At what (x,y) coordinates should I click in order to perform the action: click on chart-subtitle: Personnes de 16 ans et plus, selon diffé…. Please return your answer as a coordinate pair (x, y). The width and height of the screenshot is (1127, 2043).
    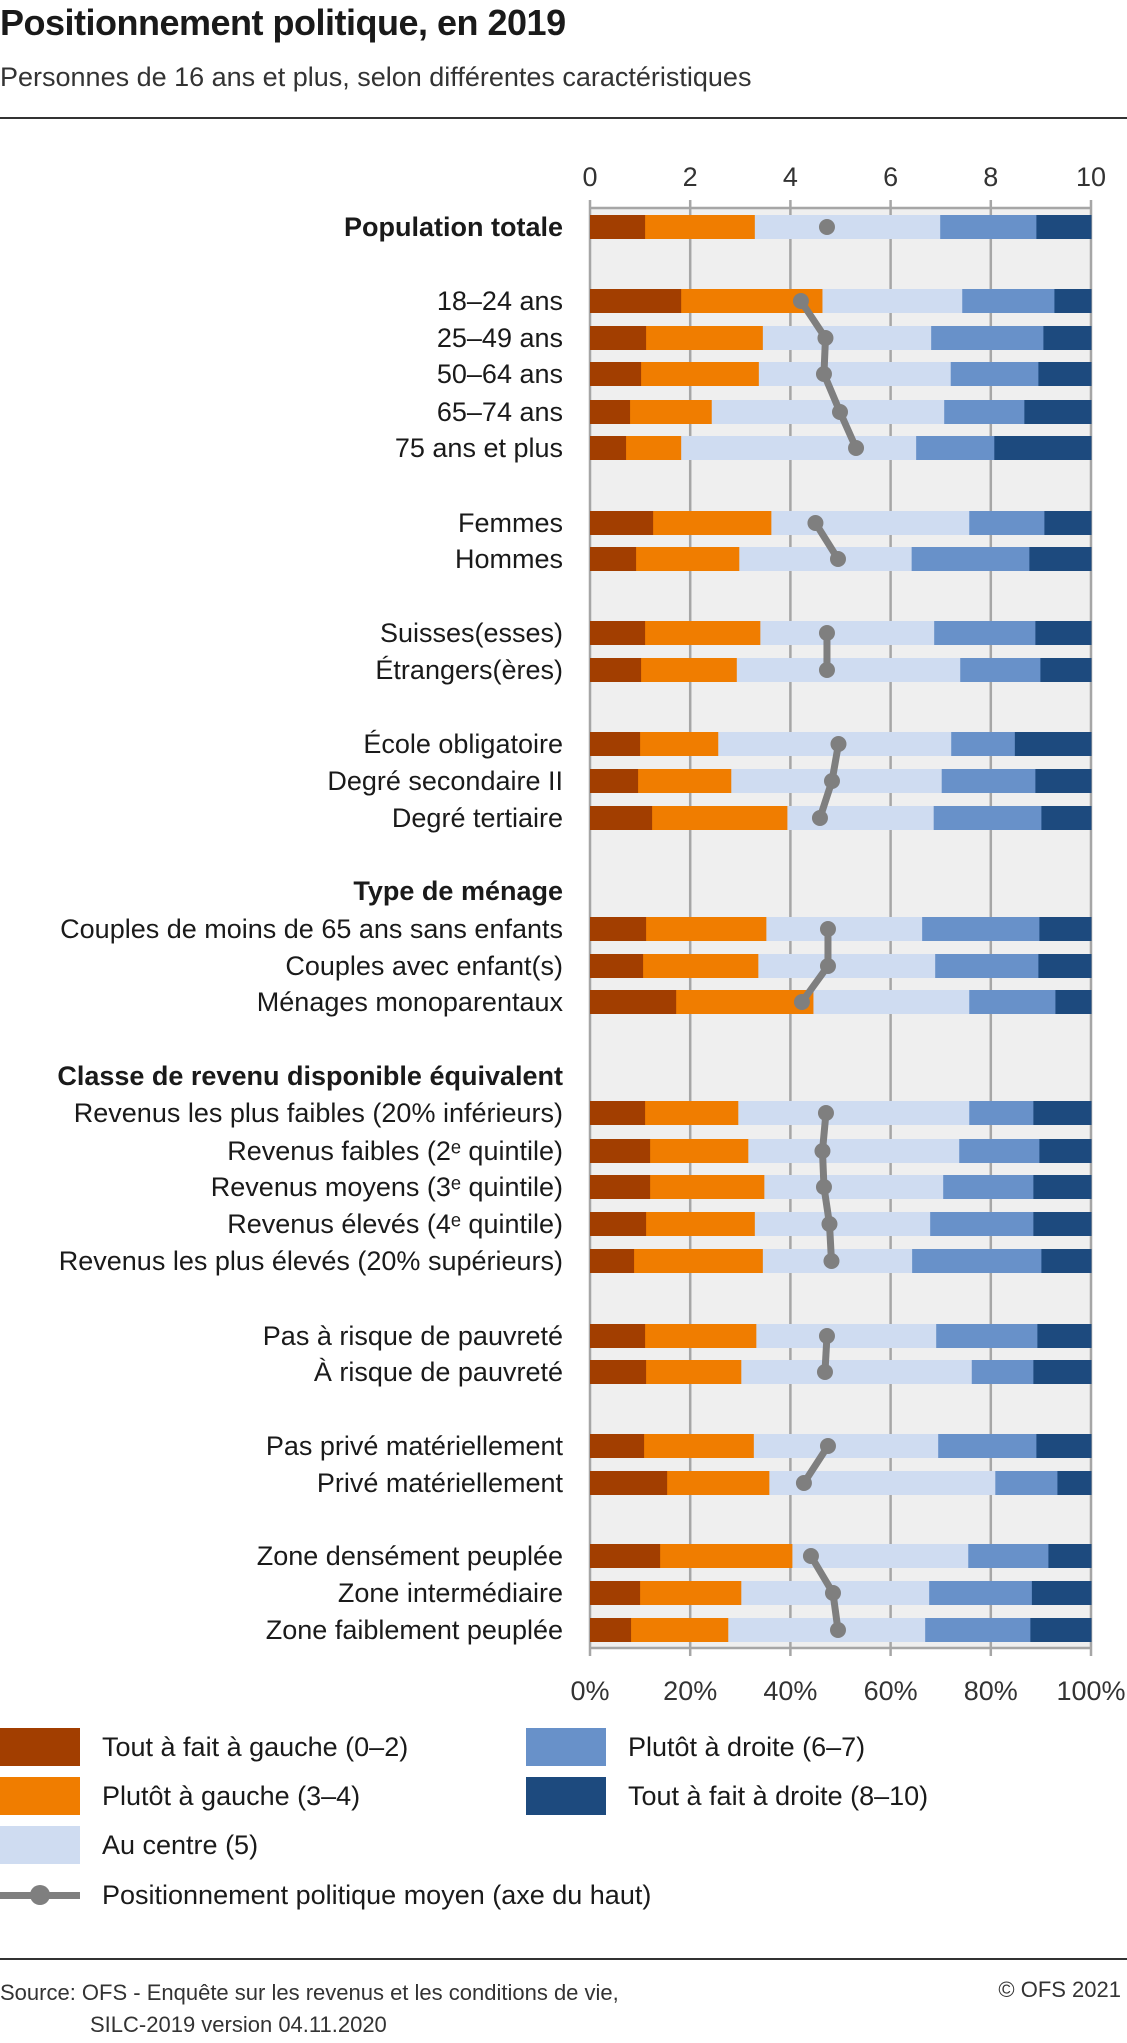
    Looking at the image, I should click on (376, 77).